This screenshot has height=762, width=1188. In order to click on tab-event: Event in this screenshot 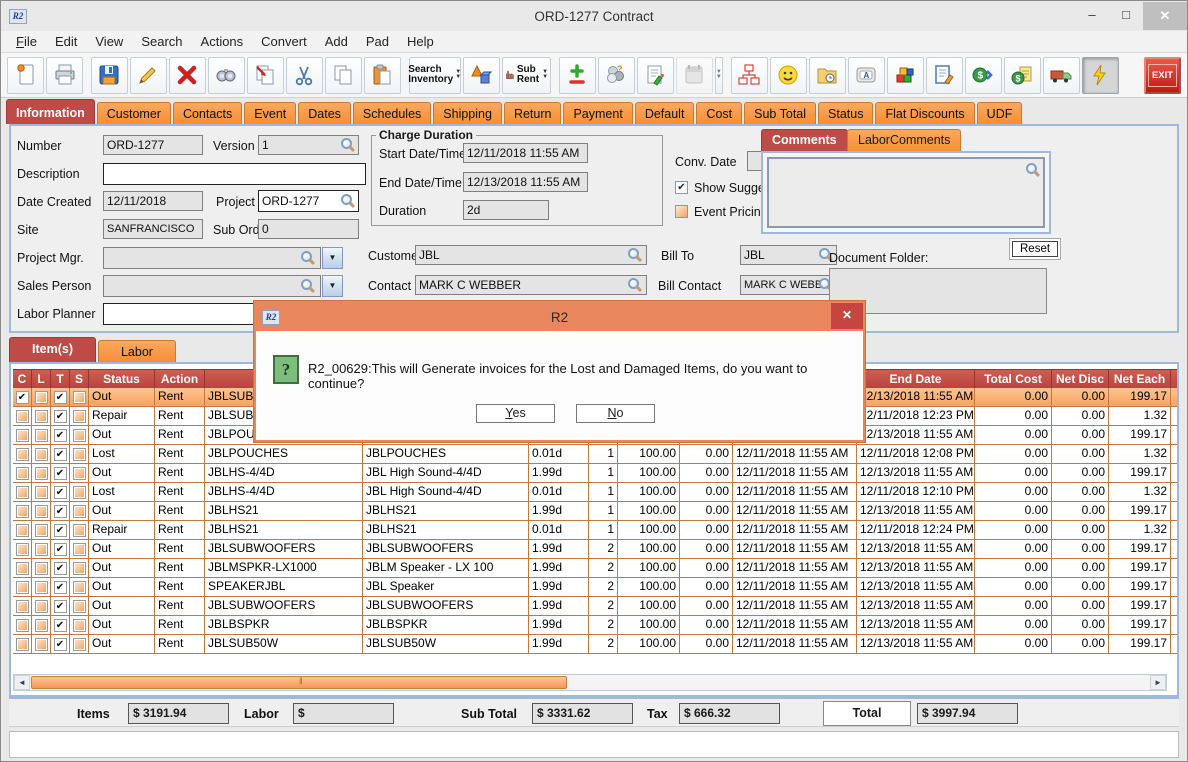, I will do `click(270, 113)`.